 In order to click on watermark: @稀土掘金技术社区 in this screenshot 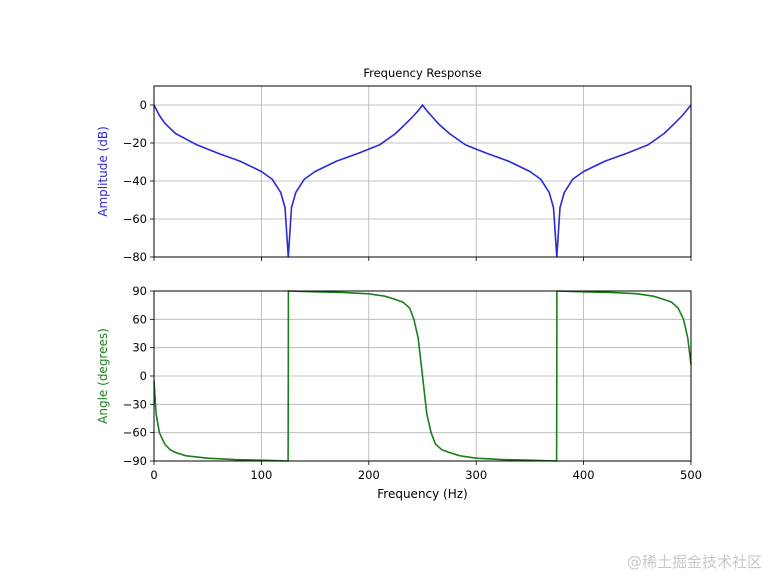, I will do `click(694, 562)`.